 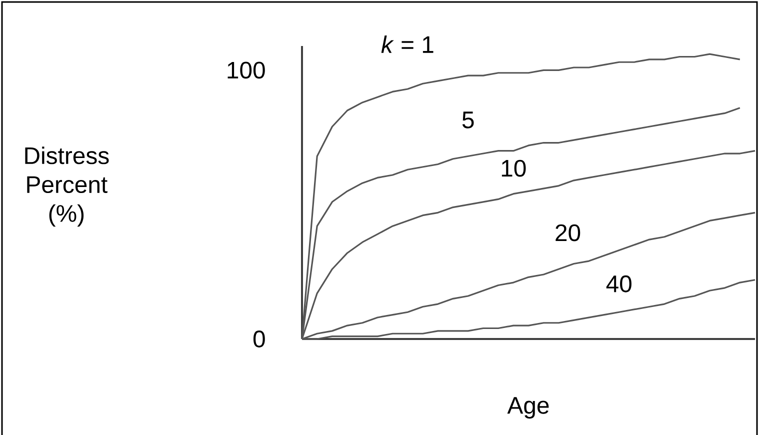 I want to click on series-label: 5, so click(x=468, y=120).